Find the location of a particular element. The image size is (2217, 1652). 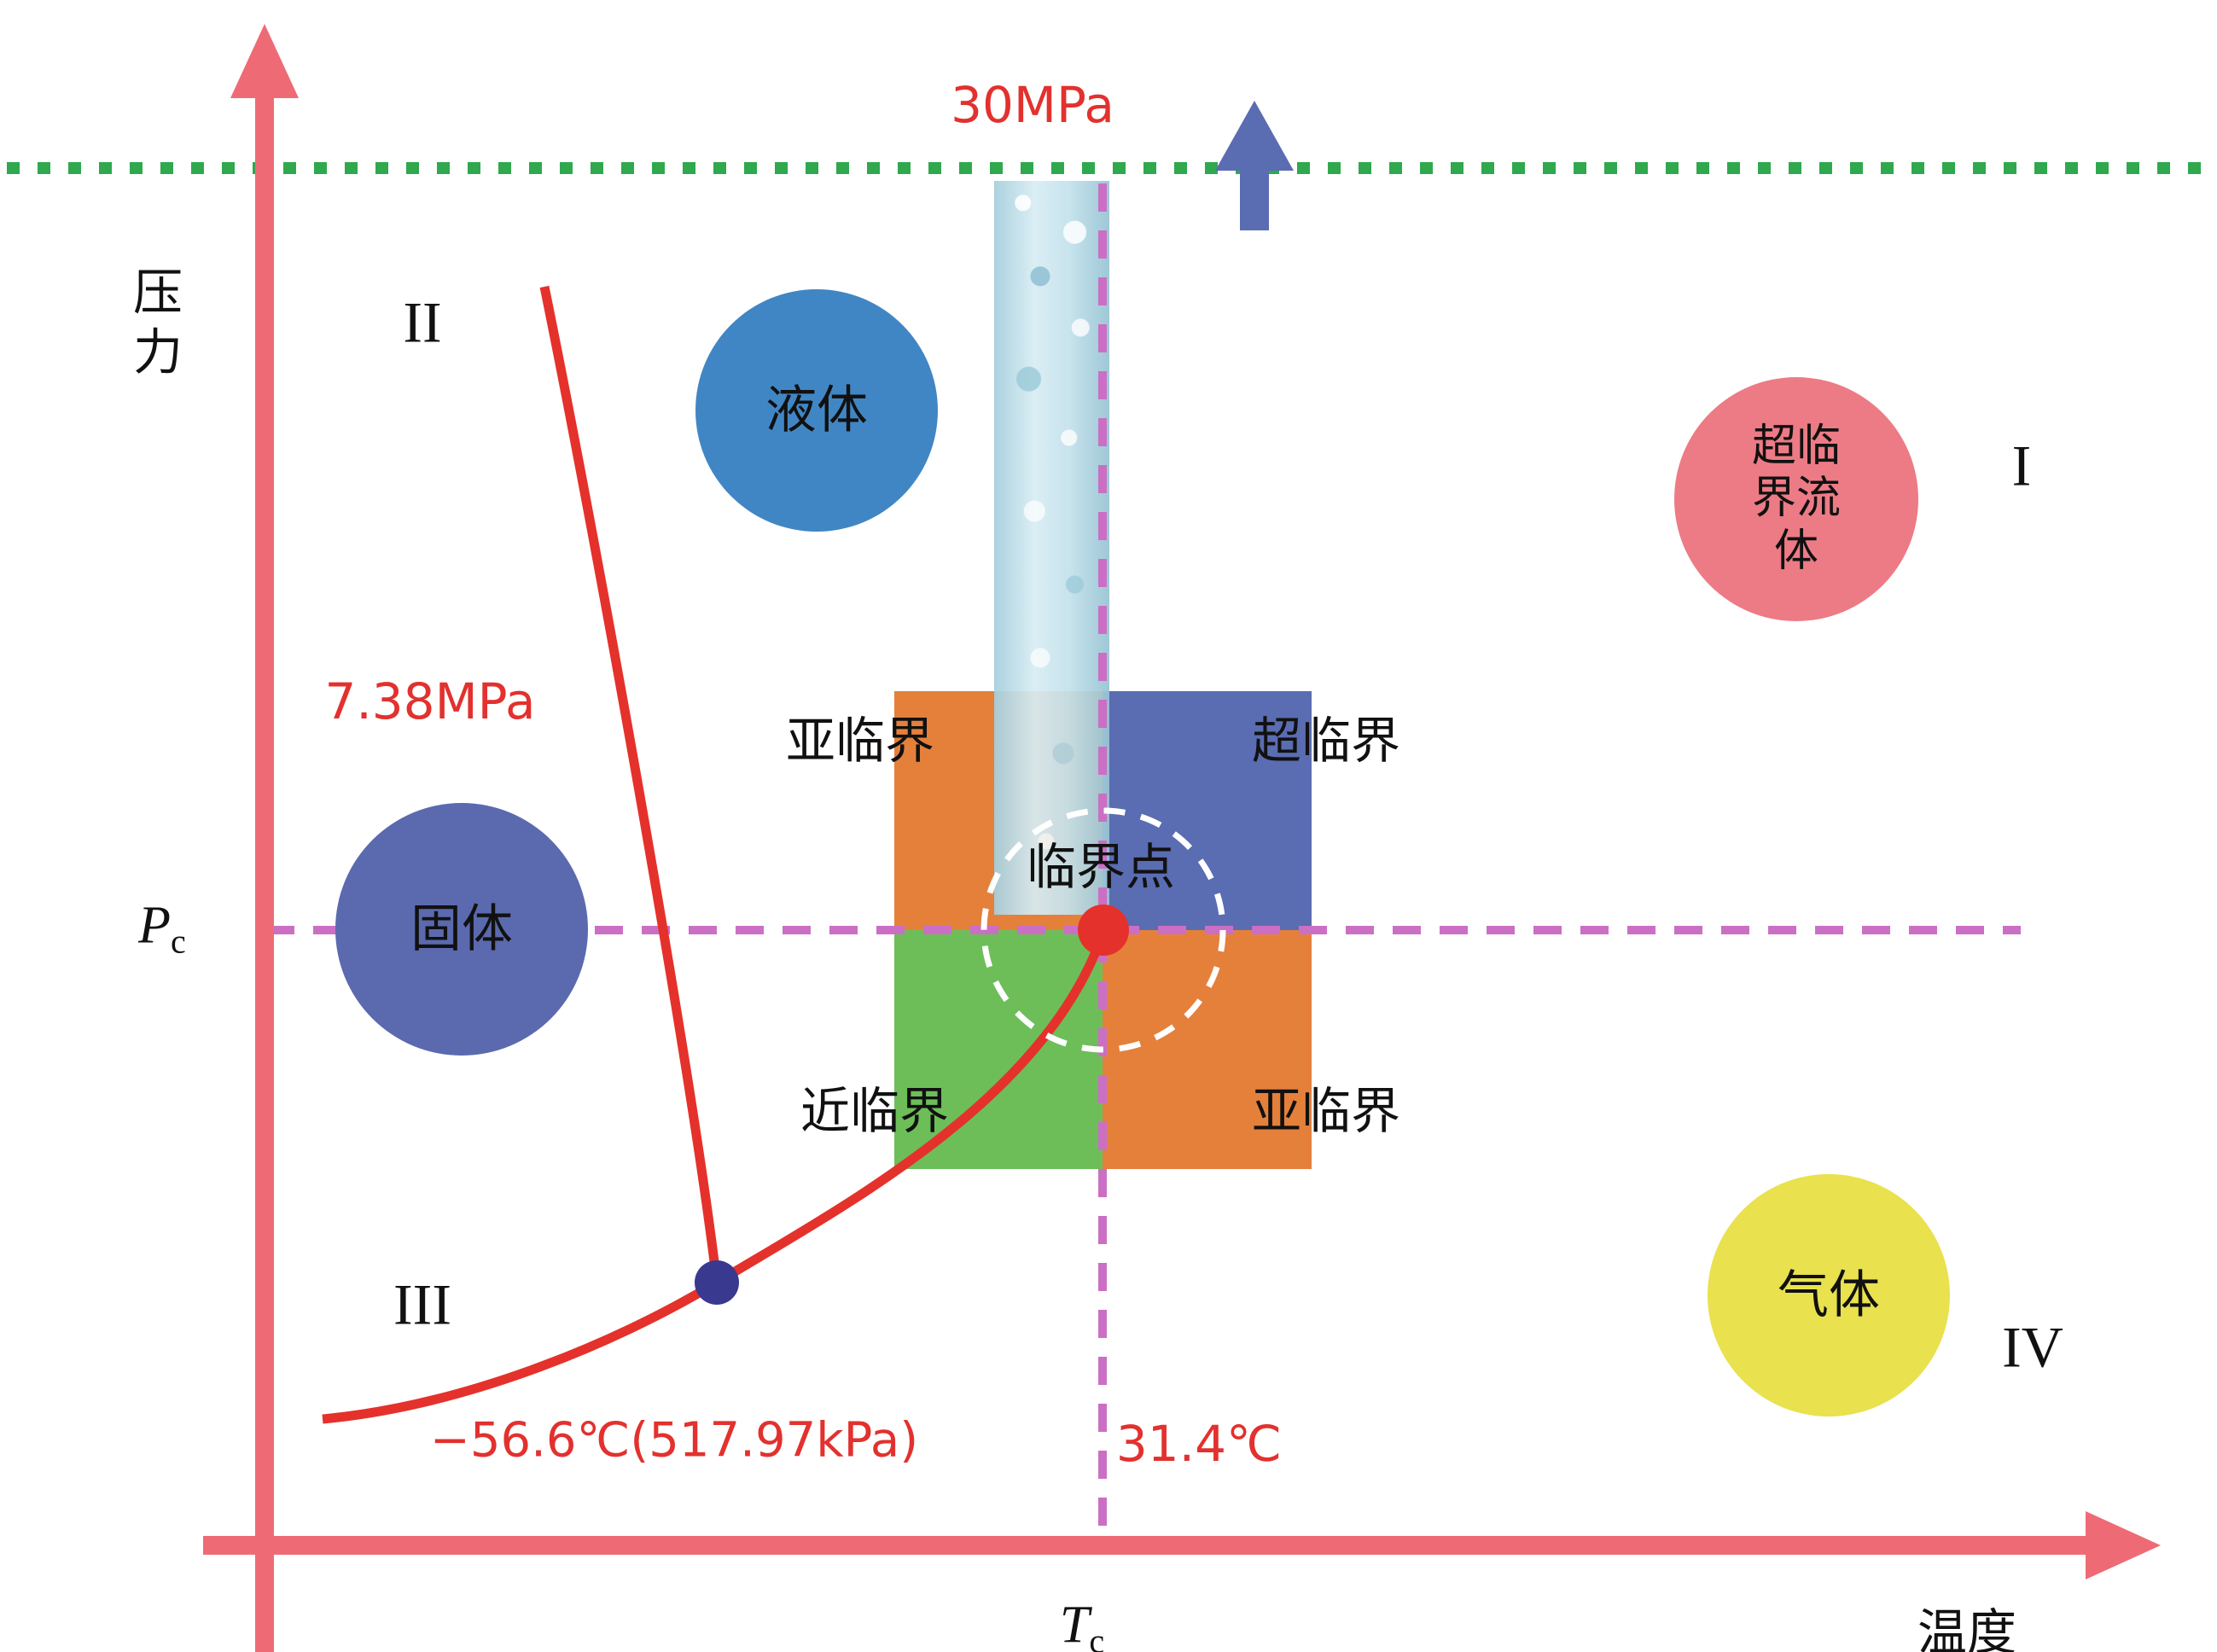

critical-point-label: 临界点 is located at coordinates (1101, 867).